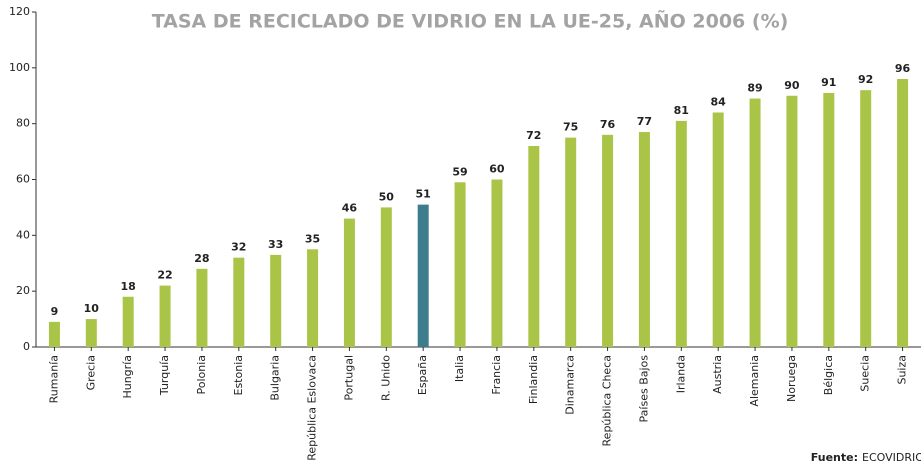  Describe the element at coordinates (19, 67) in the screenshot. I see `y-tick-label: 100` at that location.